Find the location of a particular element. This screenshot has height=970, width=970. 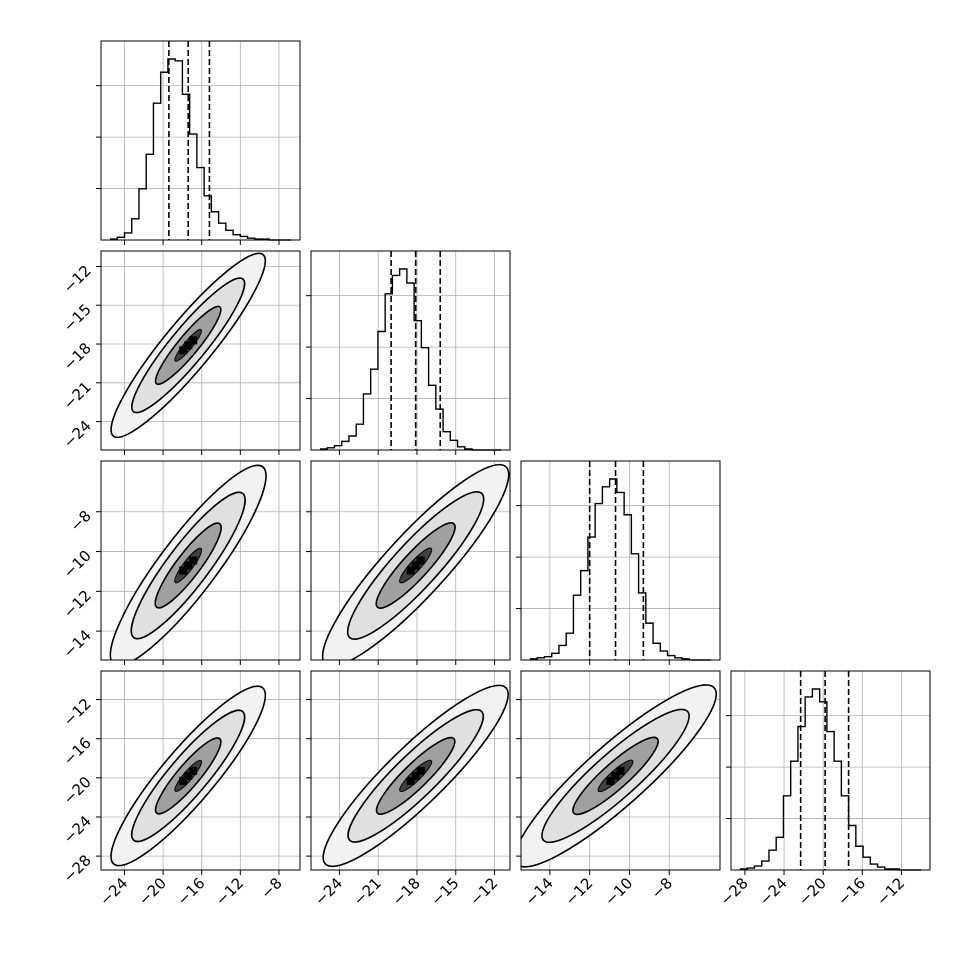

y-tick-label: −8 is located at coordinates (80, 521).